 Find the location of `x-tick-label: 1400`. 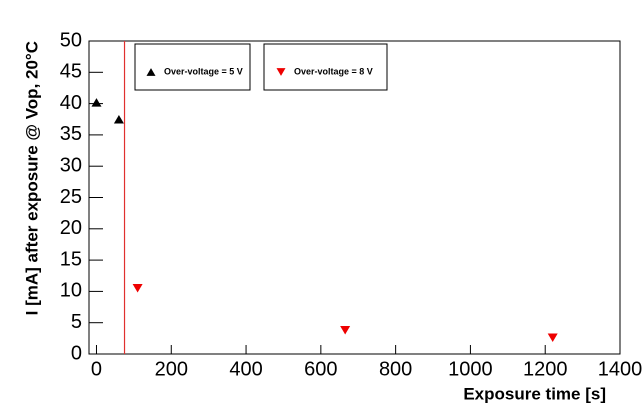

x-tick-label: 1400 is located at coordinates (620, 369).